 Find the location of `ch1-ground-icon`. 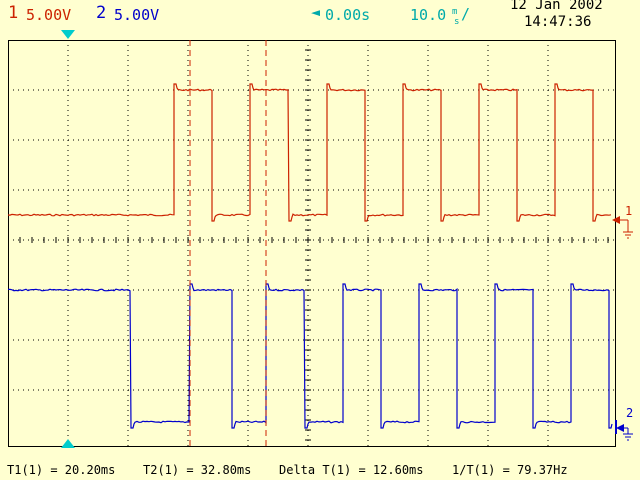

ch1-ground-icon is located at coordinates (622, 227).